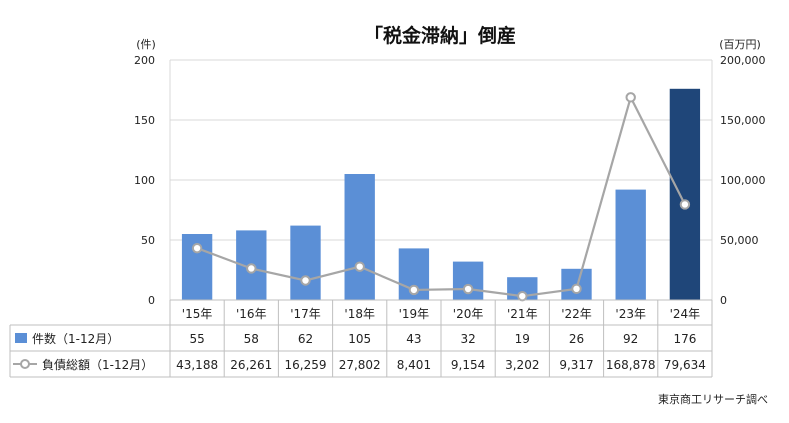 The height and width of the screenshot is (423, 789). What do you see at coordinates (723, 300) in the screenshot?
I see `right-tick-label: 0` at bounding box center [723, 300].